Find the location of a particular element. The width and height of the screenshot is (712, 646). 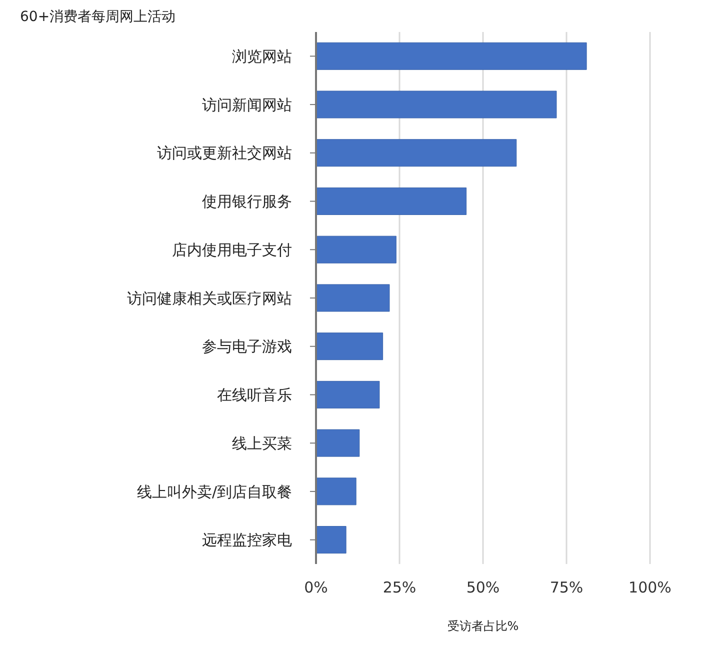

y-tick-label: 参与电子游戏 is located at coordinates (247, 347).